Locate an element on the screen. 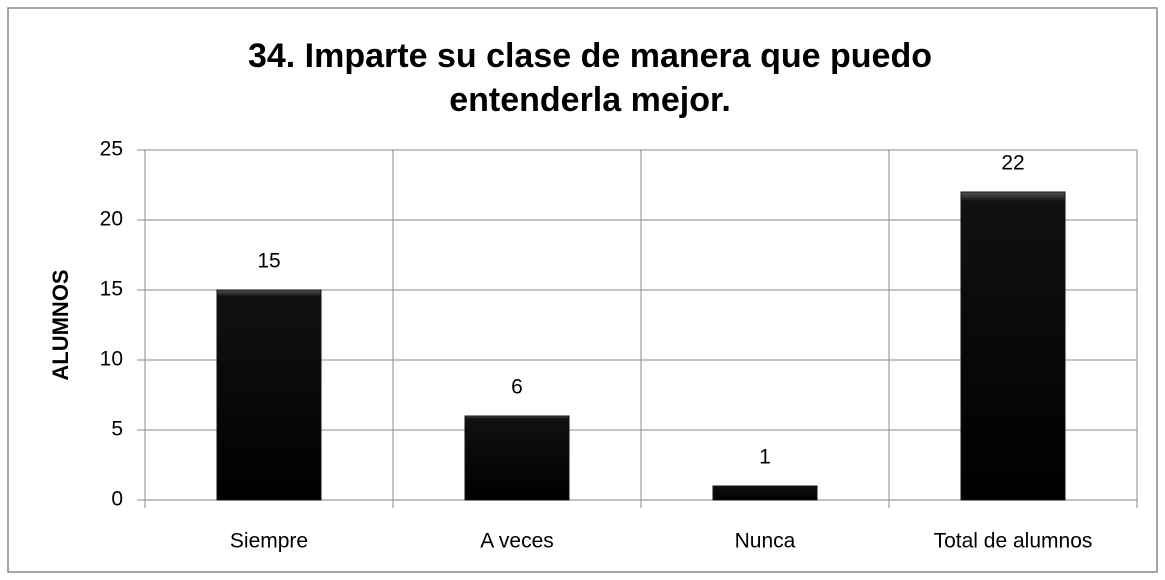 The width and height of the screenshot is (1165, 580). data-label: 15 is located at coordinates (268, 261).